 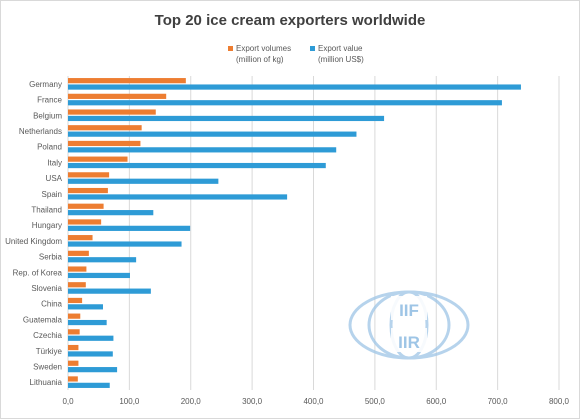 I want to click on x-tick-label: 700,0, so click(x=498, y=401).